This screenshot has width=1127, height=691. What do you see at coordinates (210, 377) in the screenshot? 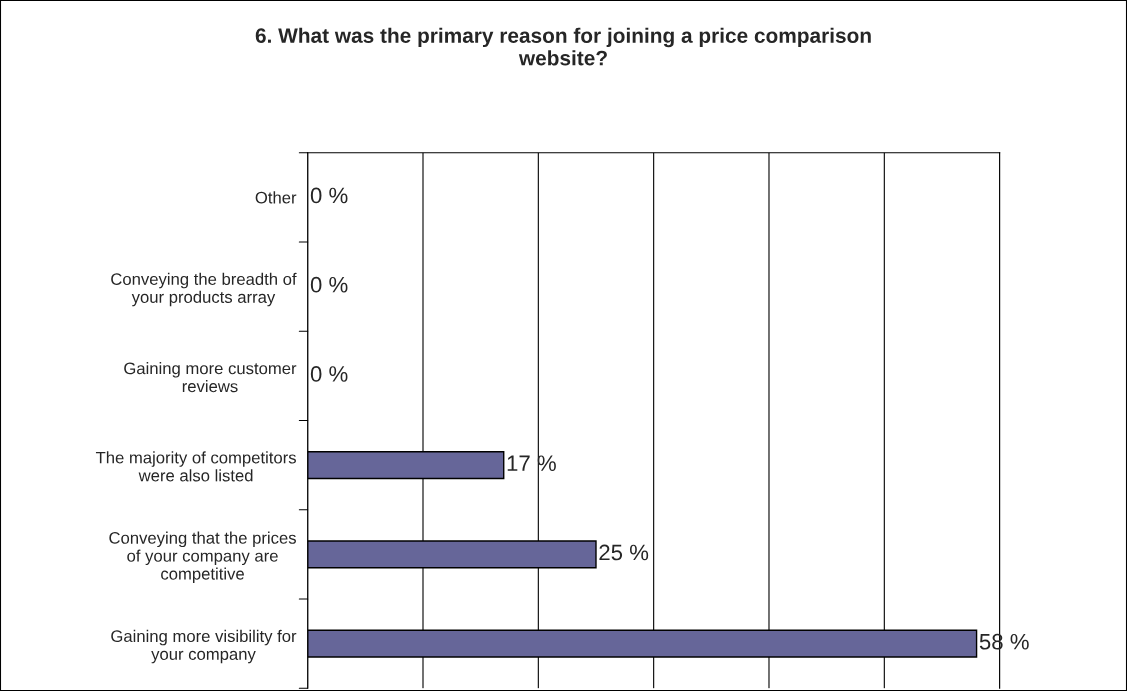
I see `y-tick-label: Gaining more customer reviews` at bounding box center [210, 377].